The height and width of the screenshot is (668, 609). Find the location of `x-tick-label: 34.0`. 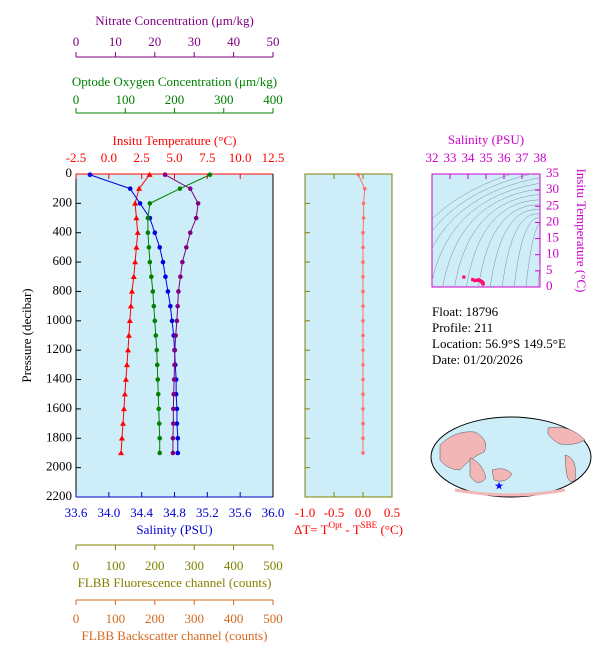

x-tick-label: 34.0 is located at coordinates (108, 512).